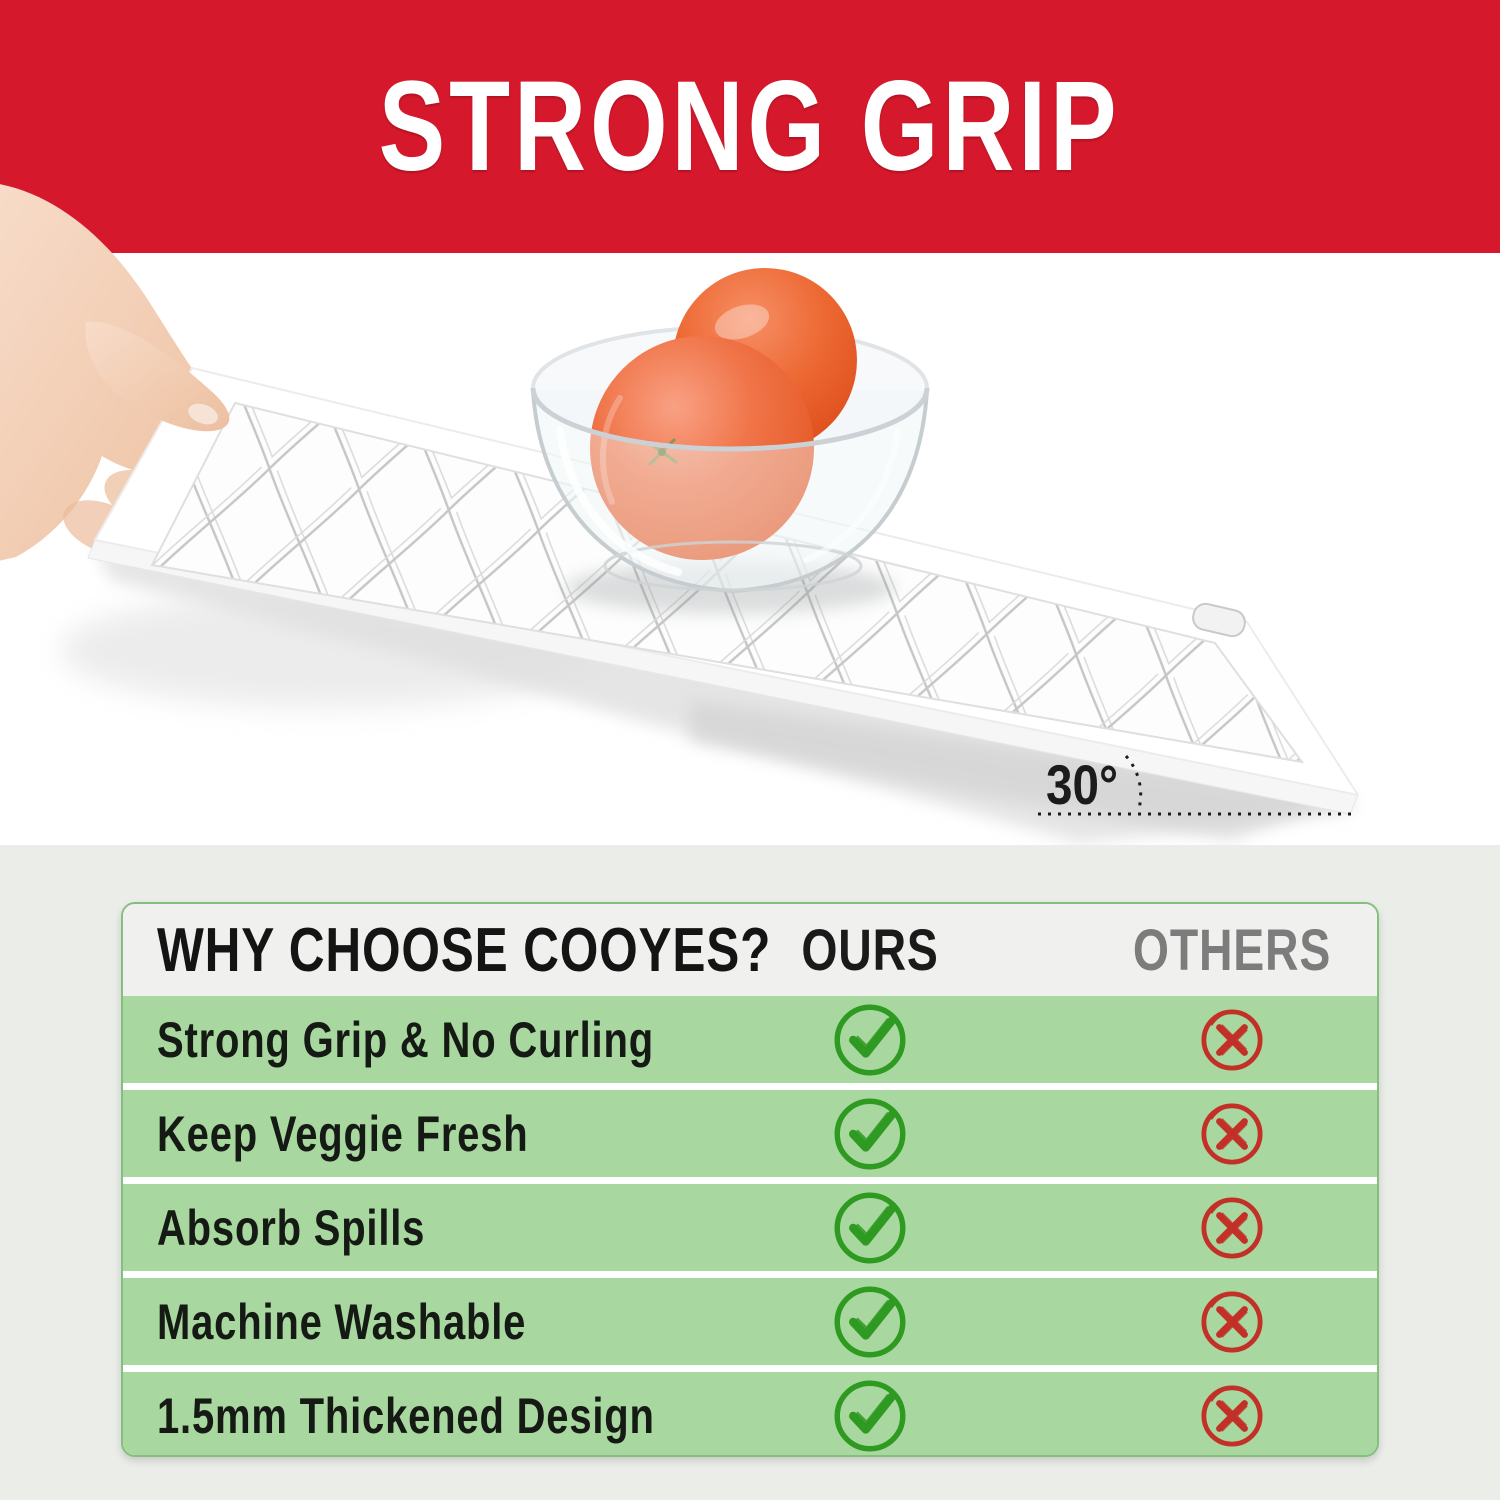 The width and height of the screenshot is (1500, 1500). I want to click on table-row: Machine Washable, so click(750, 1321).